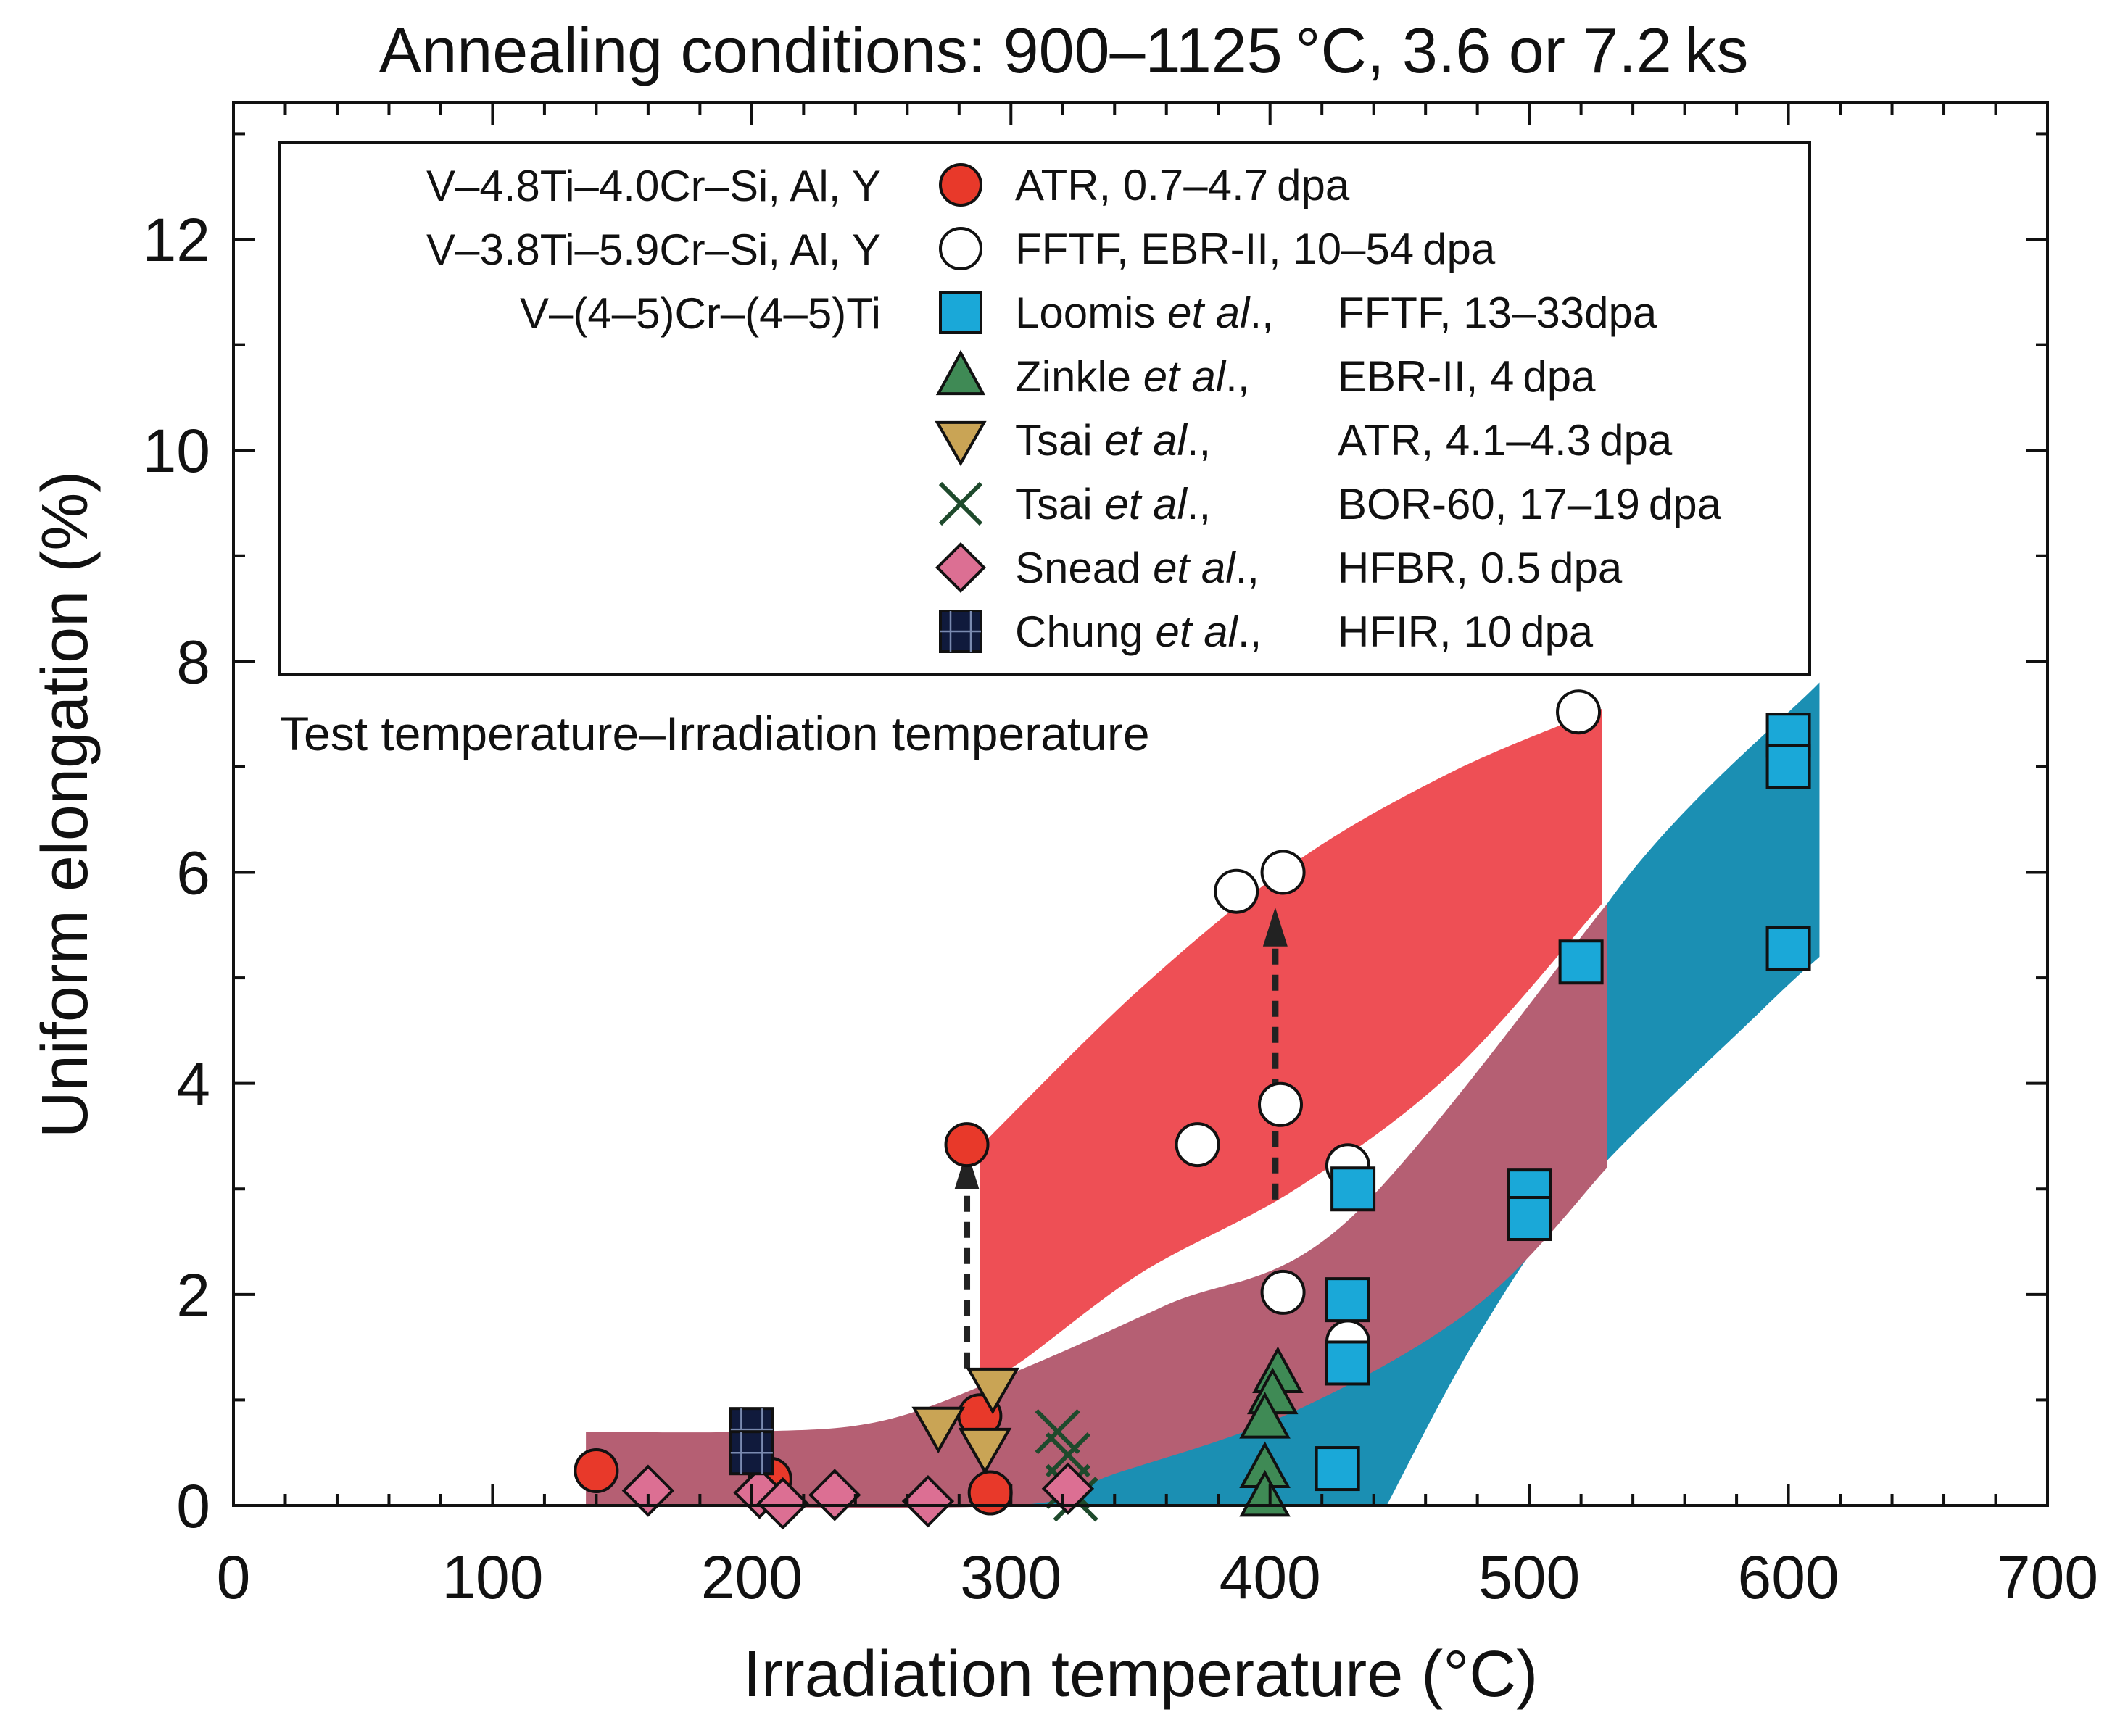 The image size is (2128, 1736). What do you see at coordinates (960, 503) in the screenshot?
I see `legend-marker-tsai_bor` at bounding box center [960, 503].